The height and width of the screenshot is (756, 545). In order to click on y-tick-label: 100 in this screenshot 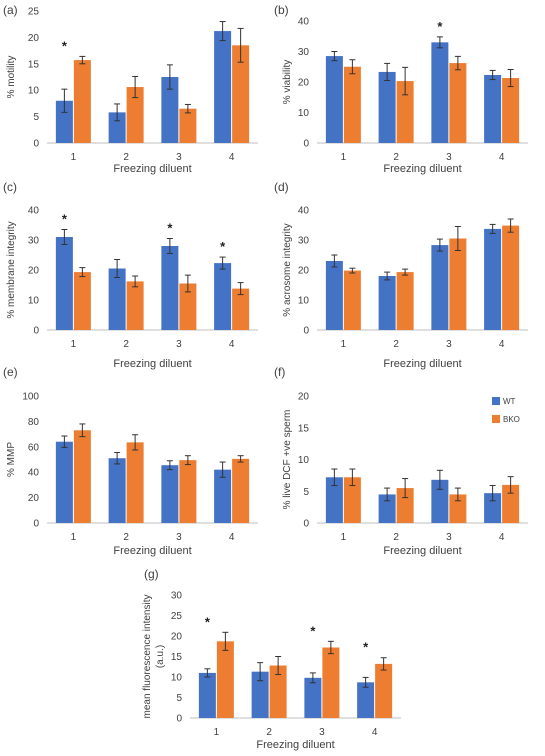, I will do `click(30, 397)`.